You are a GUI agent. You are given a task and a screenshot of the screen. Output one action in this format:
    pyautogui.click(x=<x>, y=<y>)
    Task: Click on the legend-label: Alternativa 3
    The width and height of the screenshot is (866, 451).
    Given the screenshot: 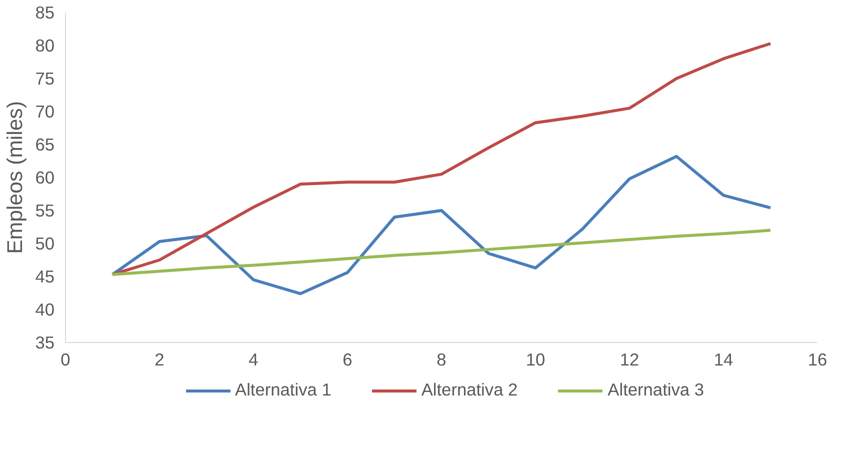 What is the action you would take?
    pyautogui.click(x=656, y=390)
    